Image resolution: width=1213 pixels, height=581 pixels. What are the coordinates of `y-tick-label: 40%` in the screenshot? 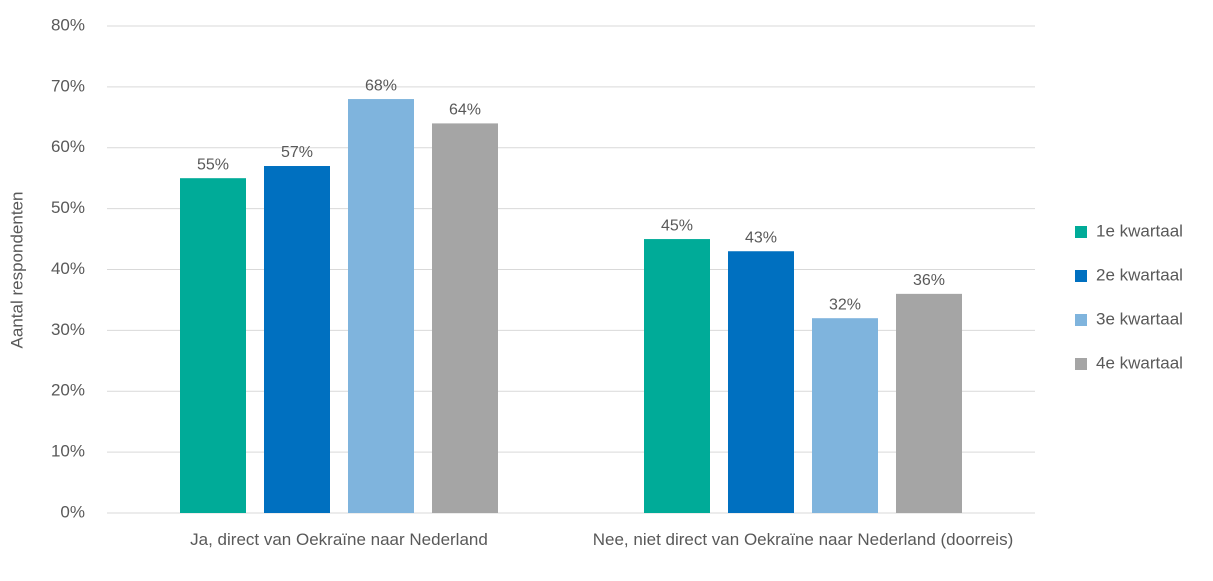 It's located at (68, 268).